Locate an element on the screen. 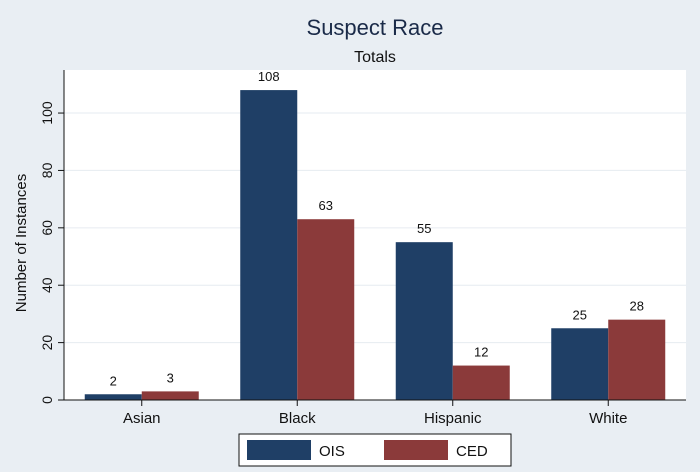 The width and height of the screenshot is (700, 472). data-label: 28 is located at coordinates (637, 306).